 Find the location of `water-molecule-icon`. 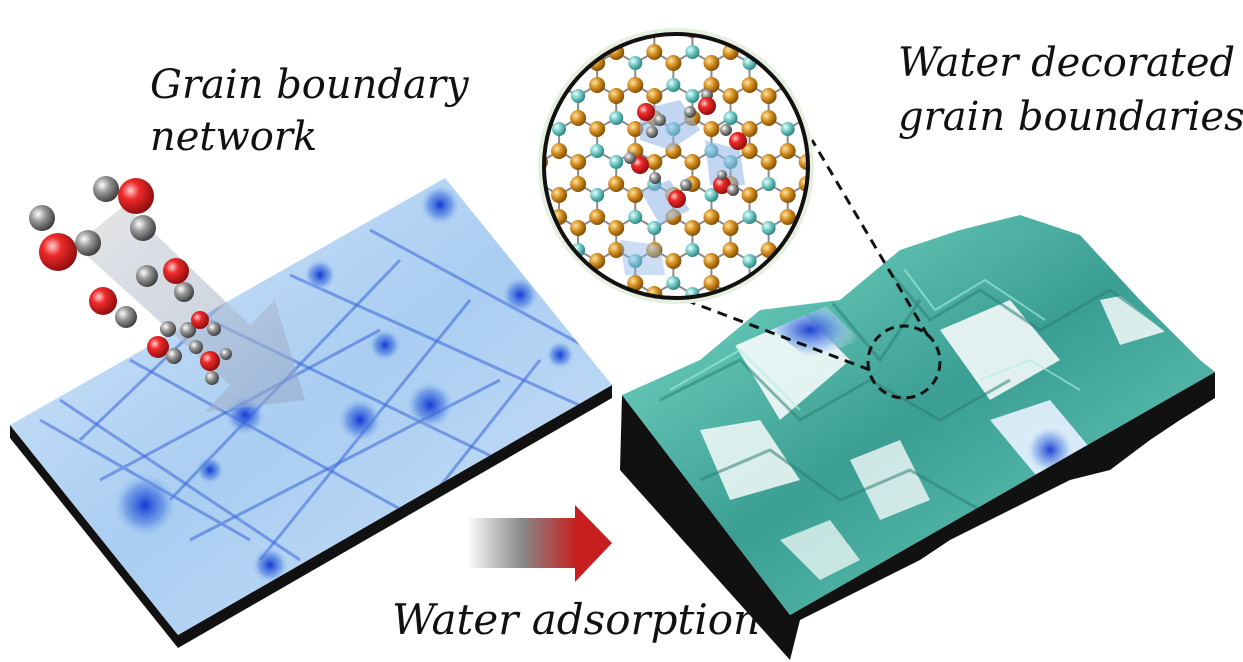

water-molecule-icon is located at coordinates (65, 238).